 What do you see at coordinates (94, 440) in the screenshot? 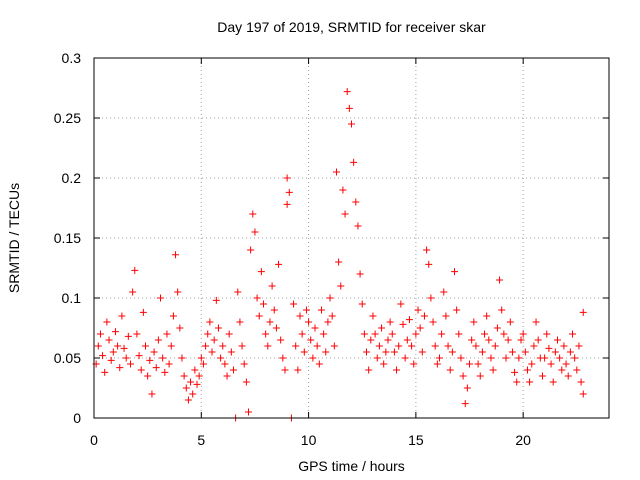
I see `x-tick-label: 0` at bounding box center [94, 440].